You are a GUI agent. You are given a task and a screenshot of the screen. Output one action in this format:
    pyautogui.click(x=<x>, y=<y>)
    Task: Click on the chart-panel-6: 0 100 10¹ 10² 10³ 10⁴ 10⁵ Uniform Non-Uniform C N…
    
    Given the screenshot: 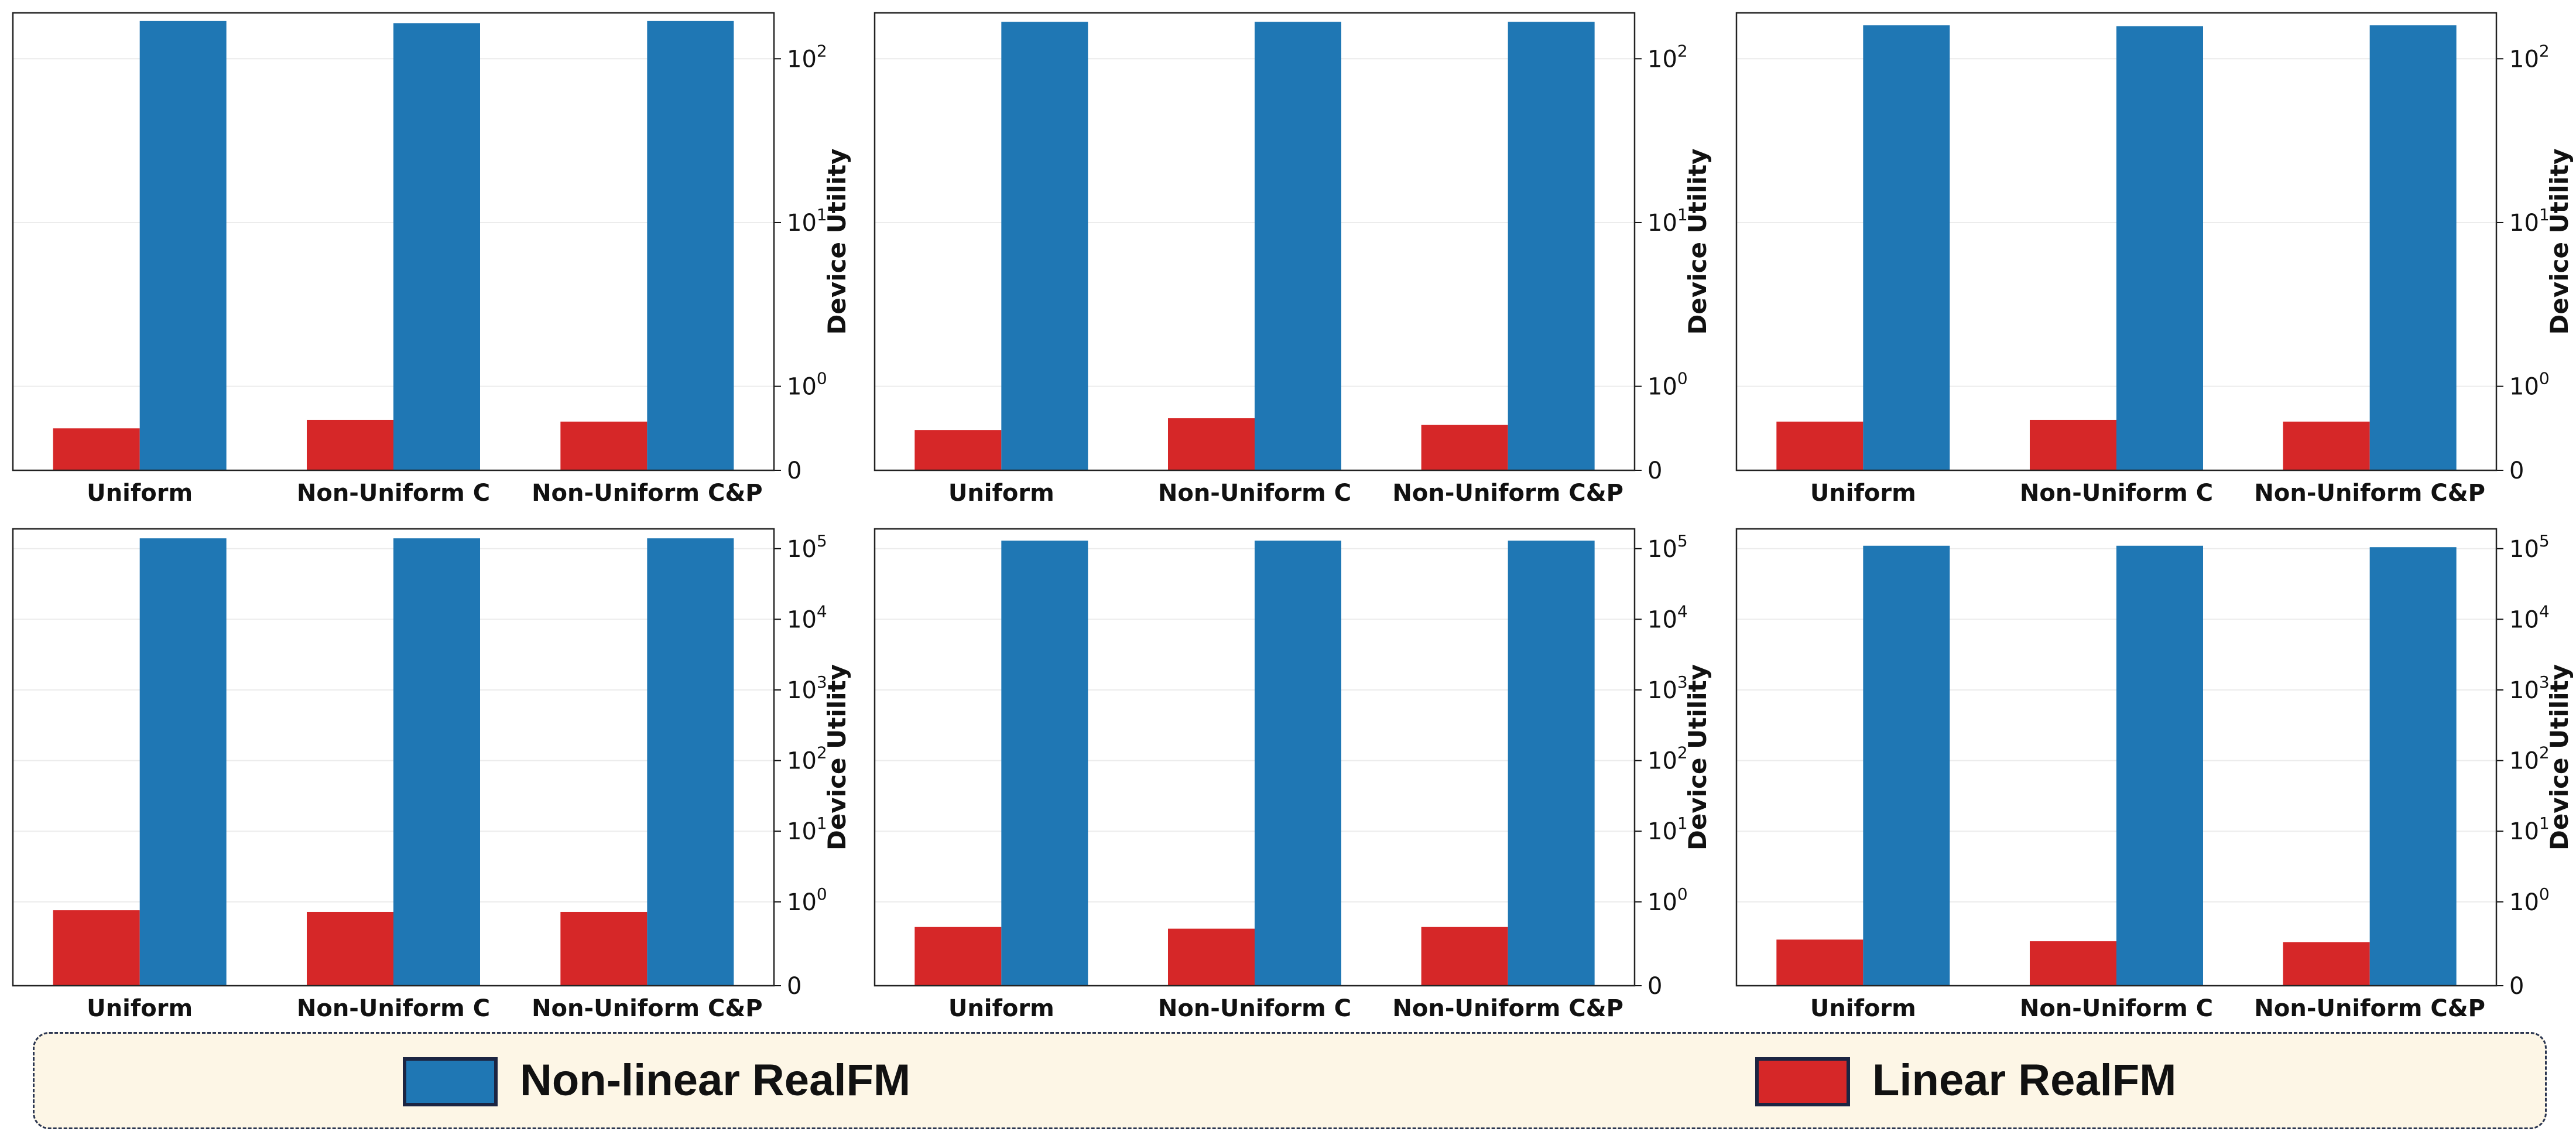 What is the action you would take?
    pyautogui.click(x=2154, y=775)
    